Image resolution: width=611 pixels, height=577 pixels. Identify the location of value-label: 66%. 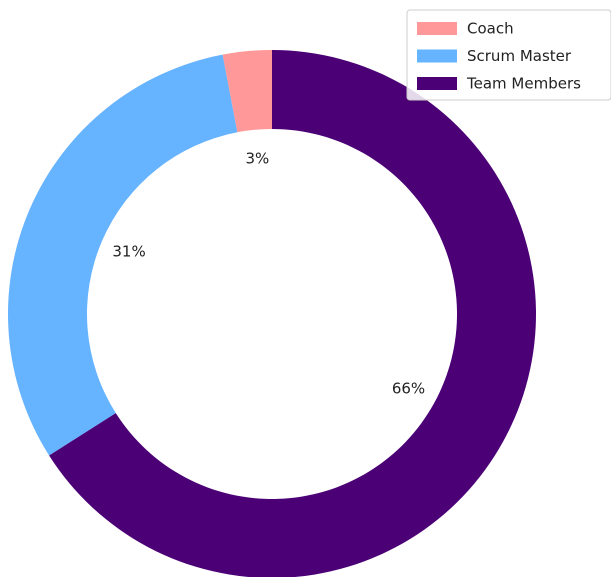
(408, 389).